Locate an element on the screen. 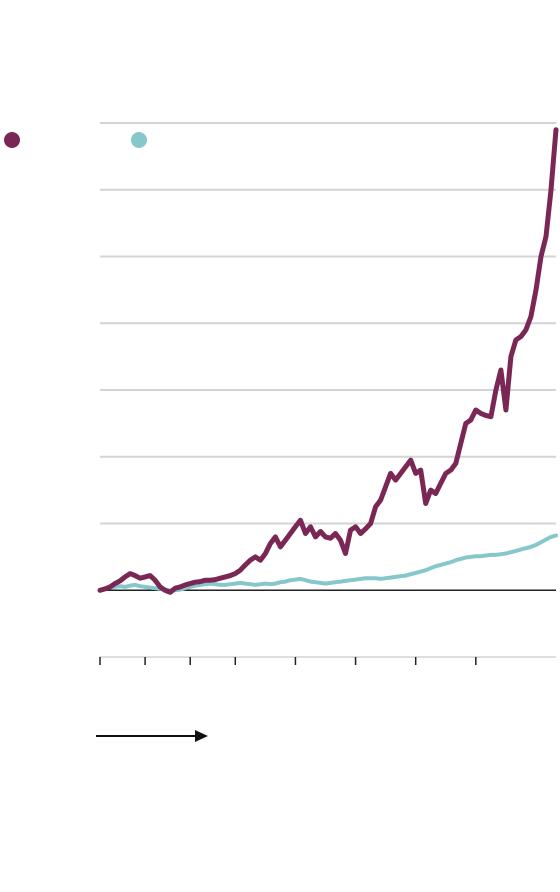 The height and width of the screenshot is (892, 560). arrow-head is located at coordinates (201, 736).